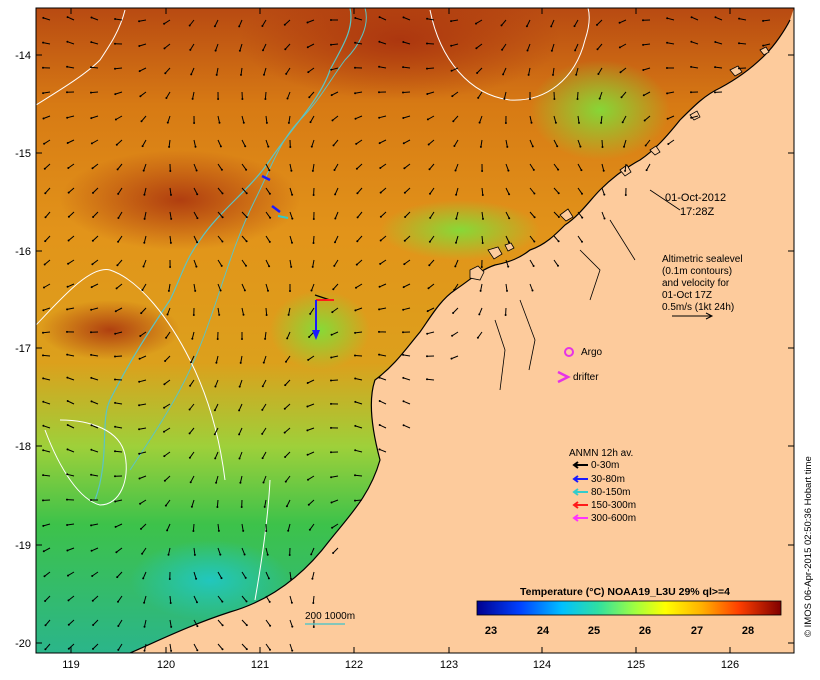 The image size is (820, 680). Describe the element at coordinates (260, 665) in the screenshot. I see `x-tick-label: 121` at that location.